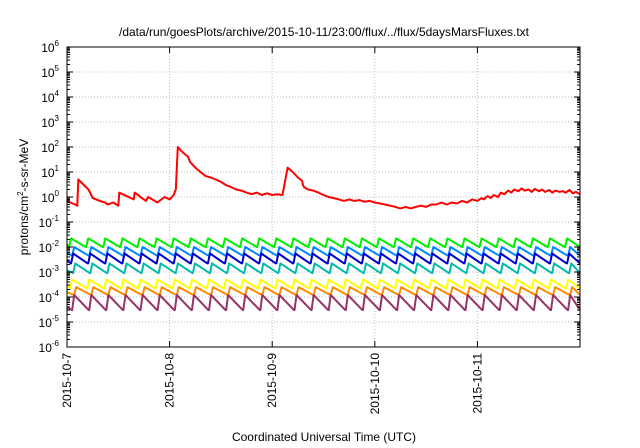 Image resolution: width=640 pixels, height=448 pixels. What do you see at coordinates (57, 143) in the screenshot?
I see `y-tick-exponent: 2` at bounding box center [57, 143].